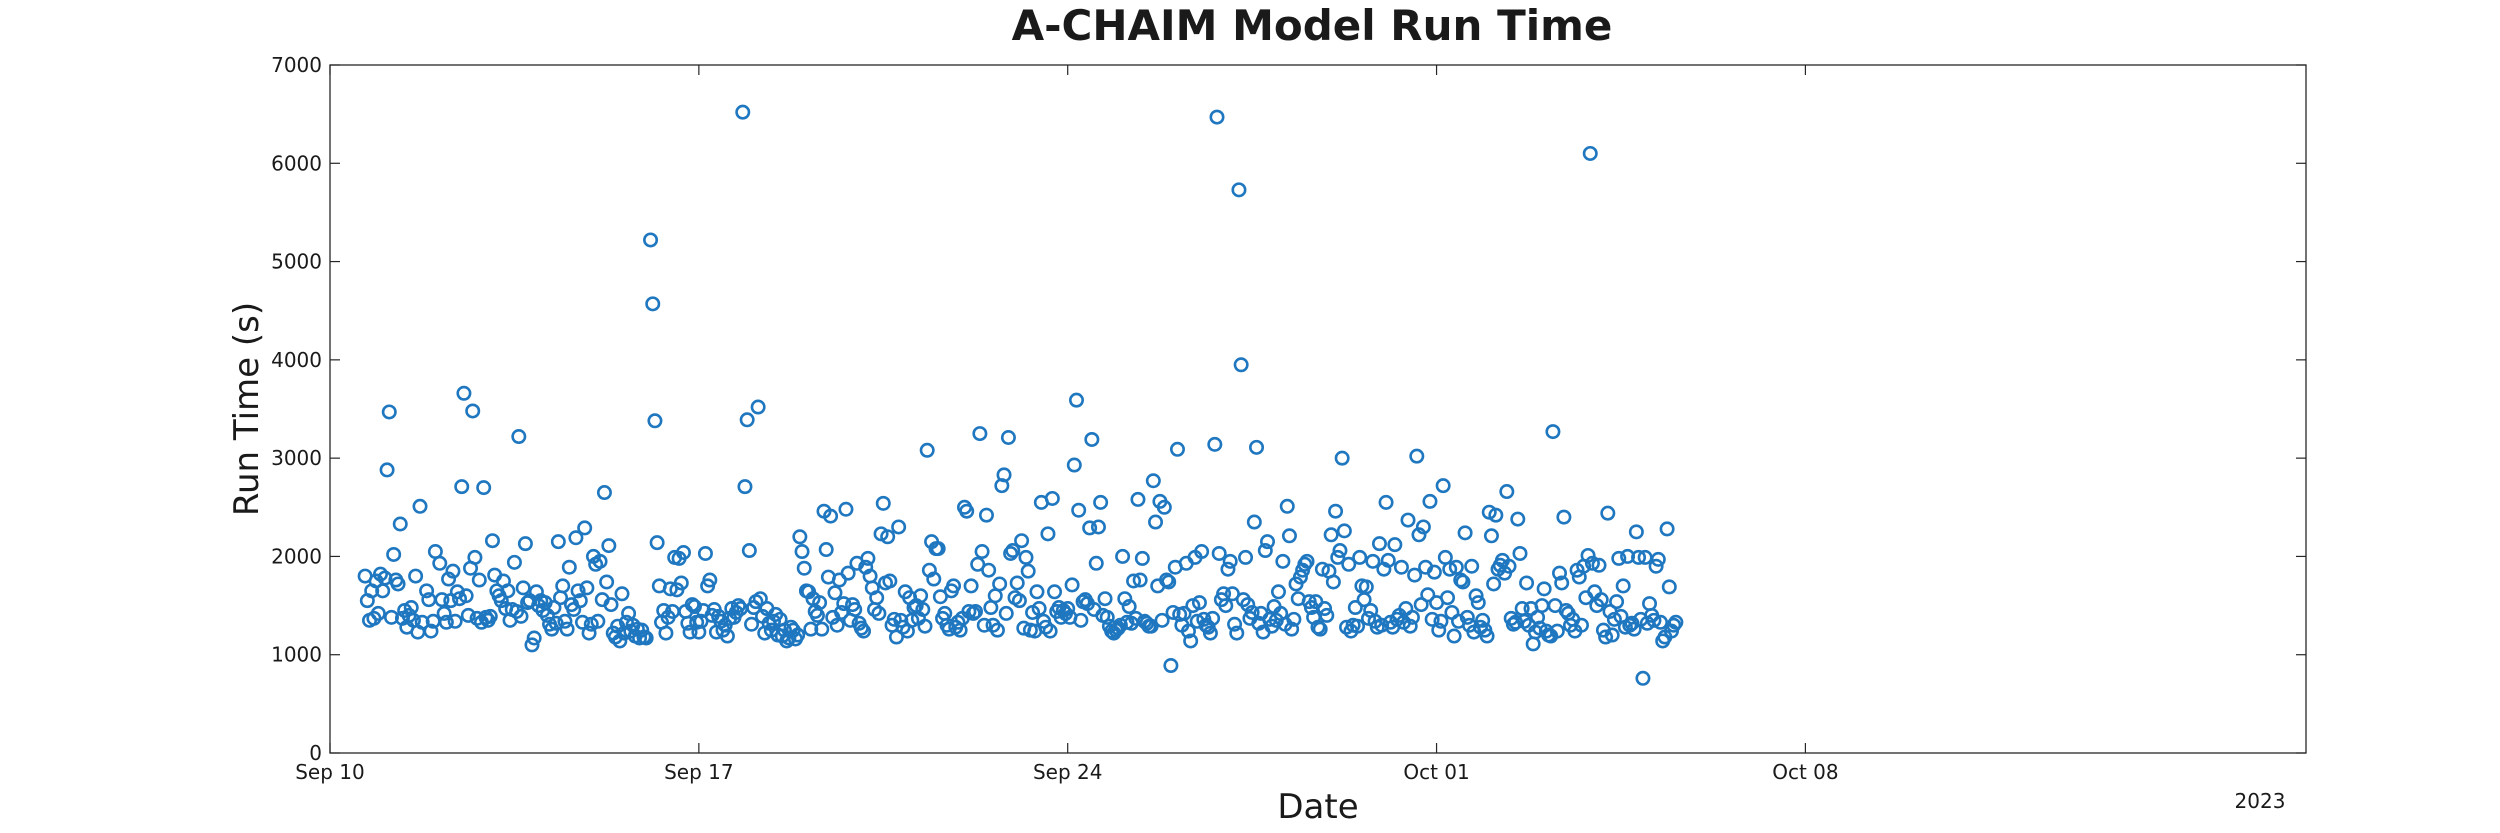  Describe the element at coordinates (296, 163) in the screenshot. I see `y-tick-label: 6000` at that location.